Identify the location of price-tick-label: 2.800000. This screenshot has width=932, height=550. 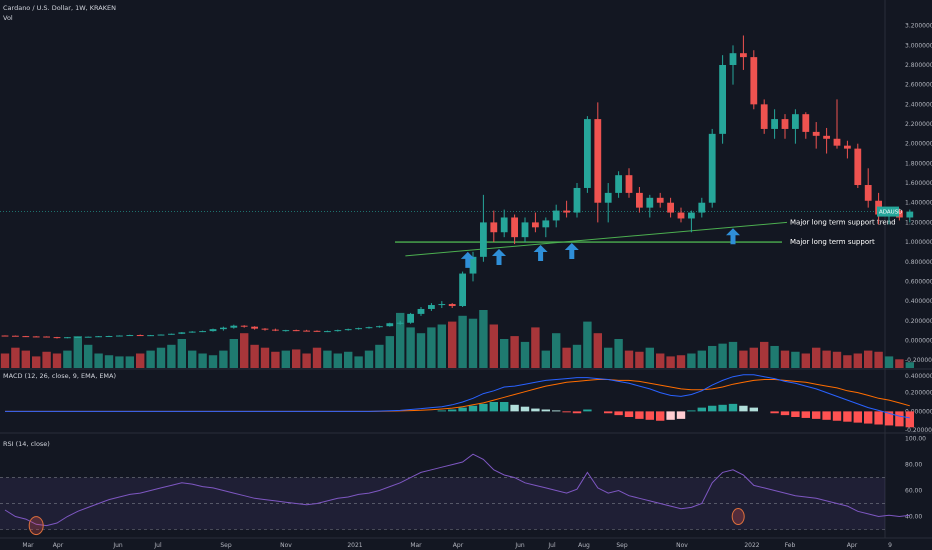
(918, 65).